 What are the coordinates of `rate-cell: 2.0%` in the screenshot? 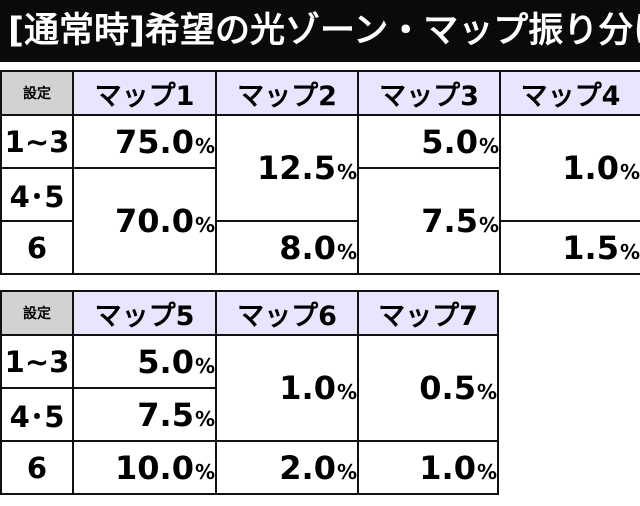 It's located at (287, 467).